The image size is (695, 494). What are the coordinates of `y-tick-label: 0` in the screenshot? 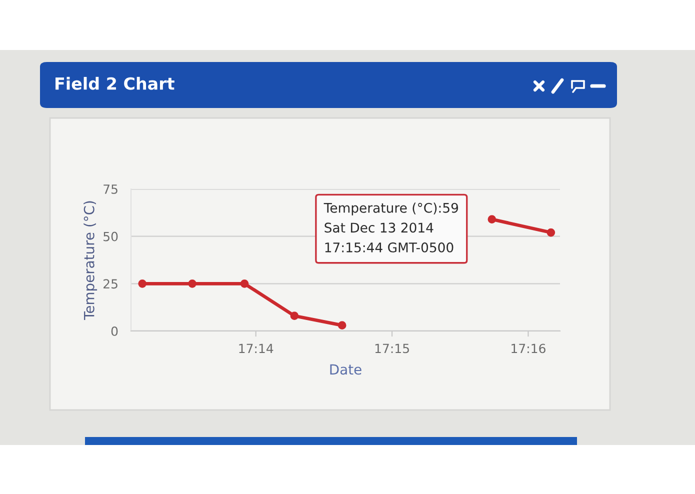 It's located at (114, 331).